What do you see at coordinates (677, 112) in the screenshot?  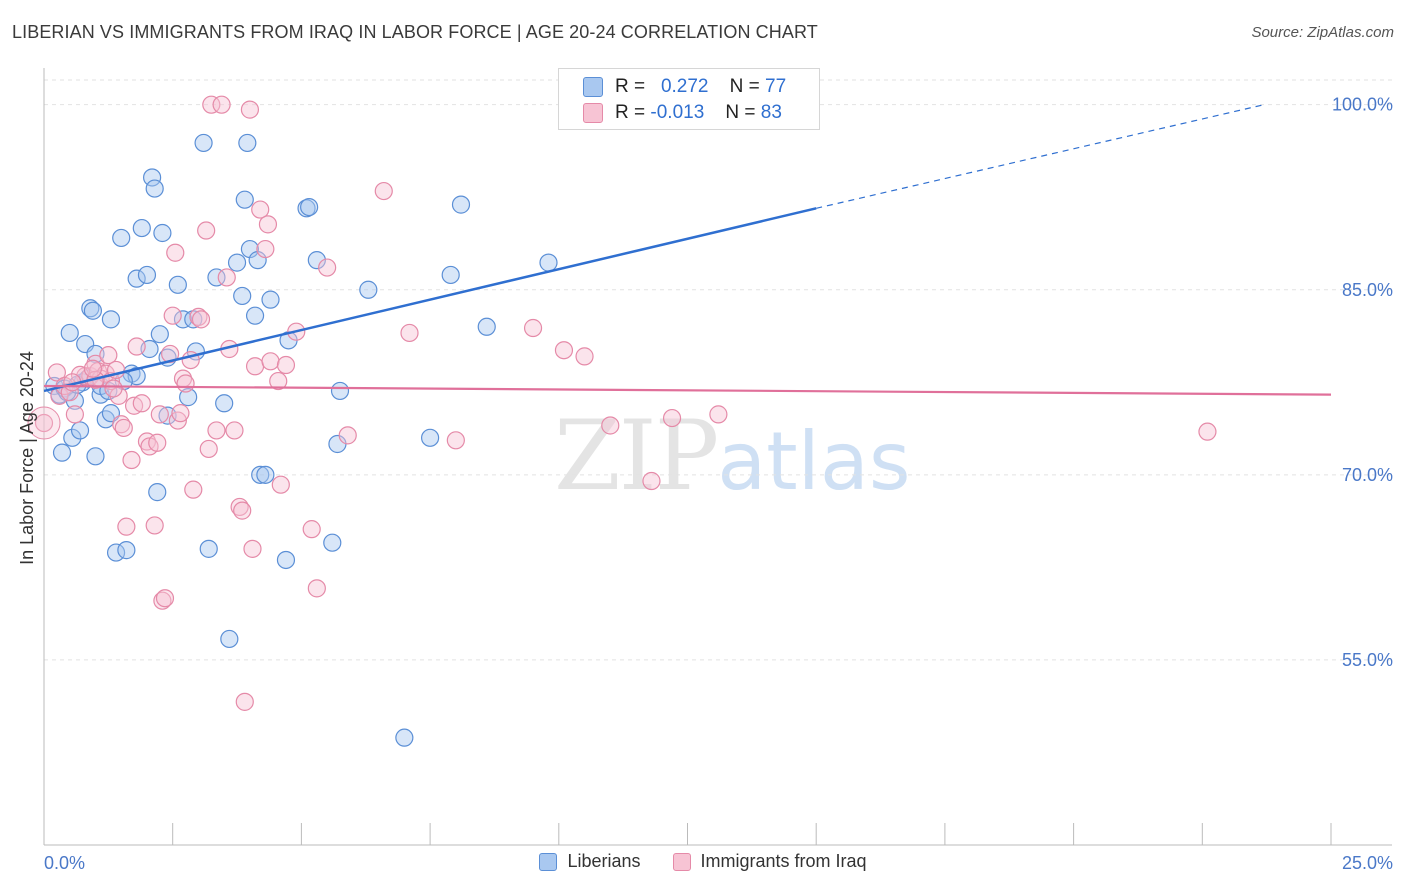 I see `iraq-r-value: -0.013` at bounding box center [677, 112].